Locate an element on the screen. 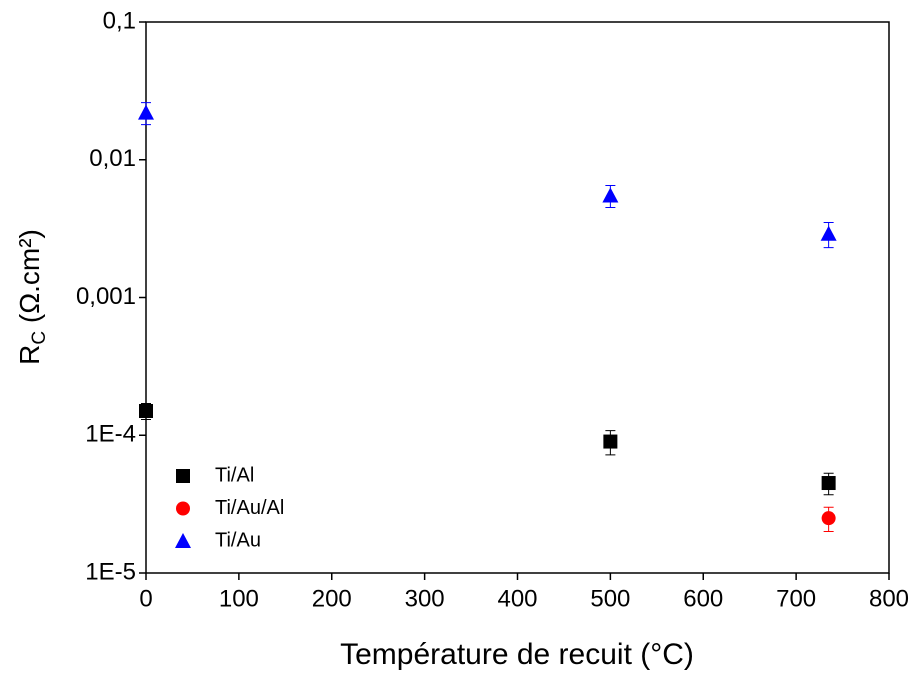 Image resolution: width=917 pixels, height=673 pixels. y-tick-label: 0,1 is located at coordinates (119, 20).